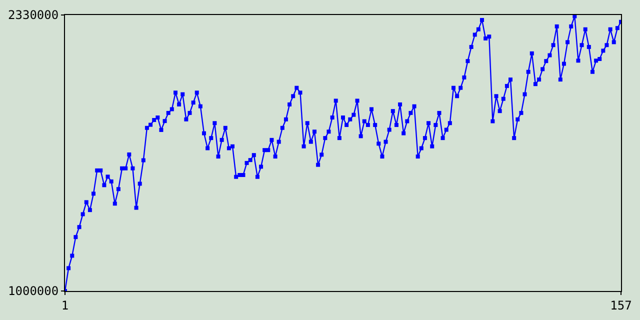  I want to click on y-tick-label: 2330000, so click(33, 15).